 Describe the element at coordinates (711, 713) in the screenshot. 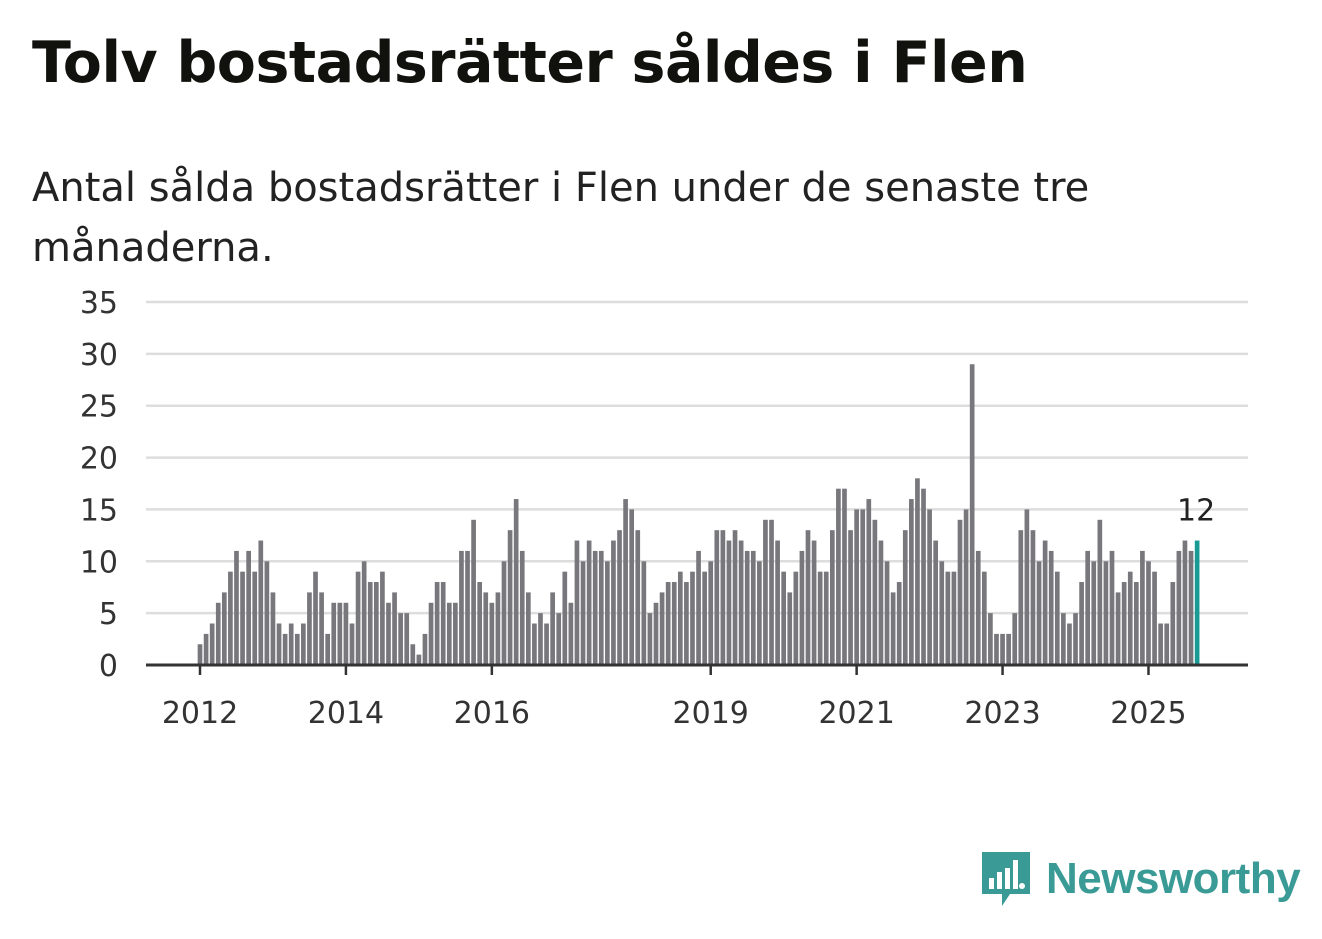

I see `x-tick-label: 2019` at that location.